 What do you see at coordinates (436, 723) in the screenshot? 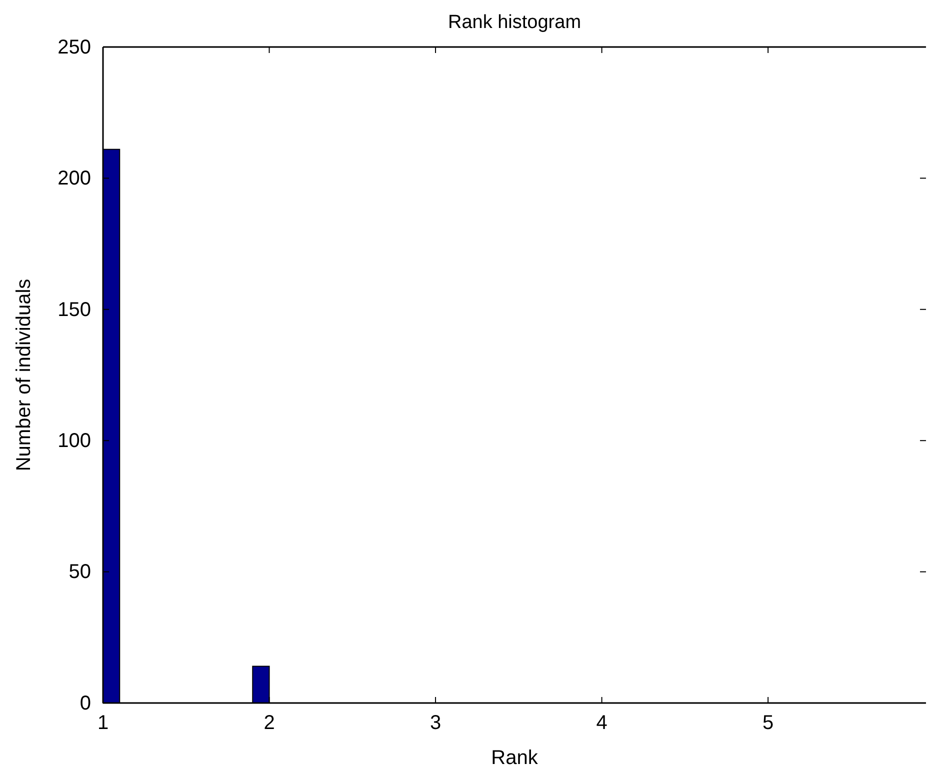
I see `x-tick-label: 3` at bounding box center [436, 723].